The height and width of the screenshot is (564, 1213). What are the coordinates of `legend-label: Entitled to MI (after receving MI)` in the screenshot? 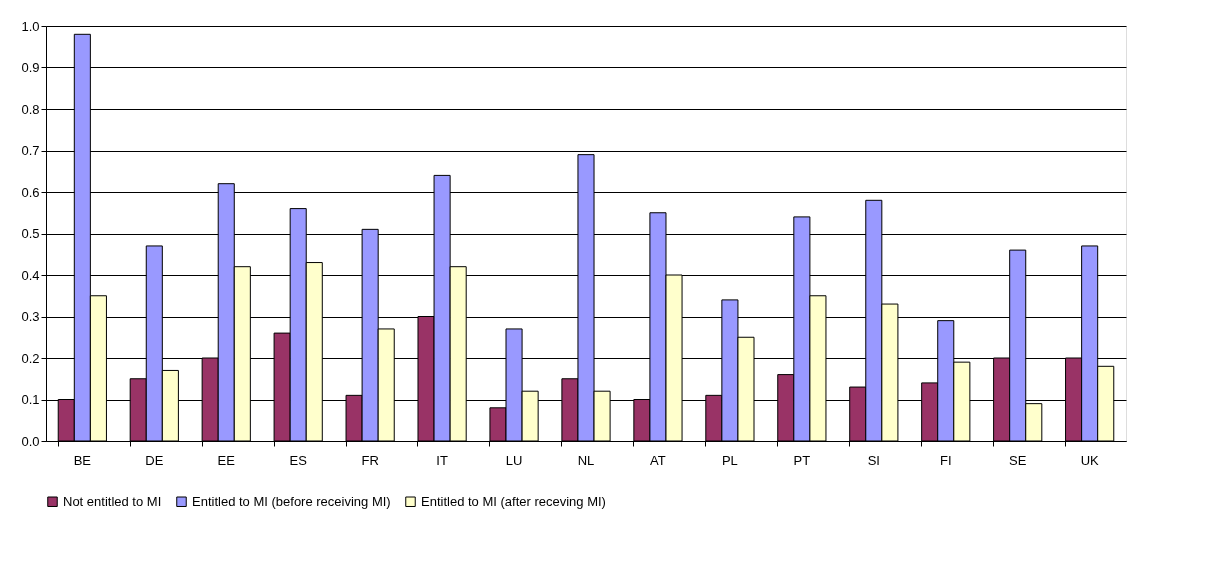 It's located at (513, 501).